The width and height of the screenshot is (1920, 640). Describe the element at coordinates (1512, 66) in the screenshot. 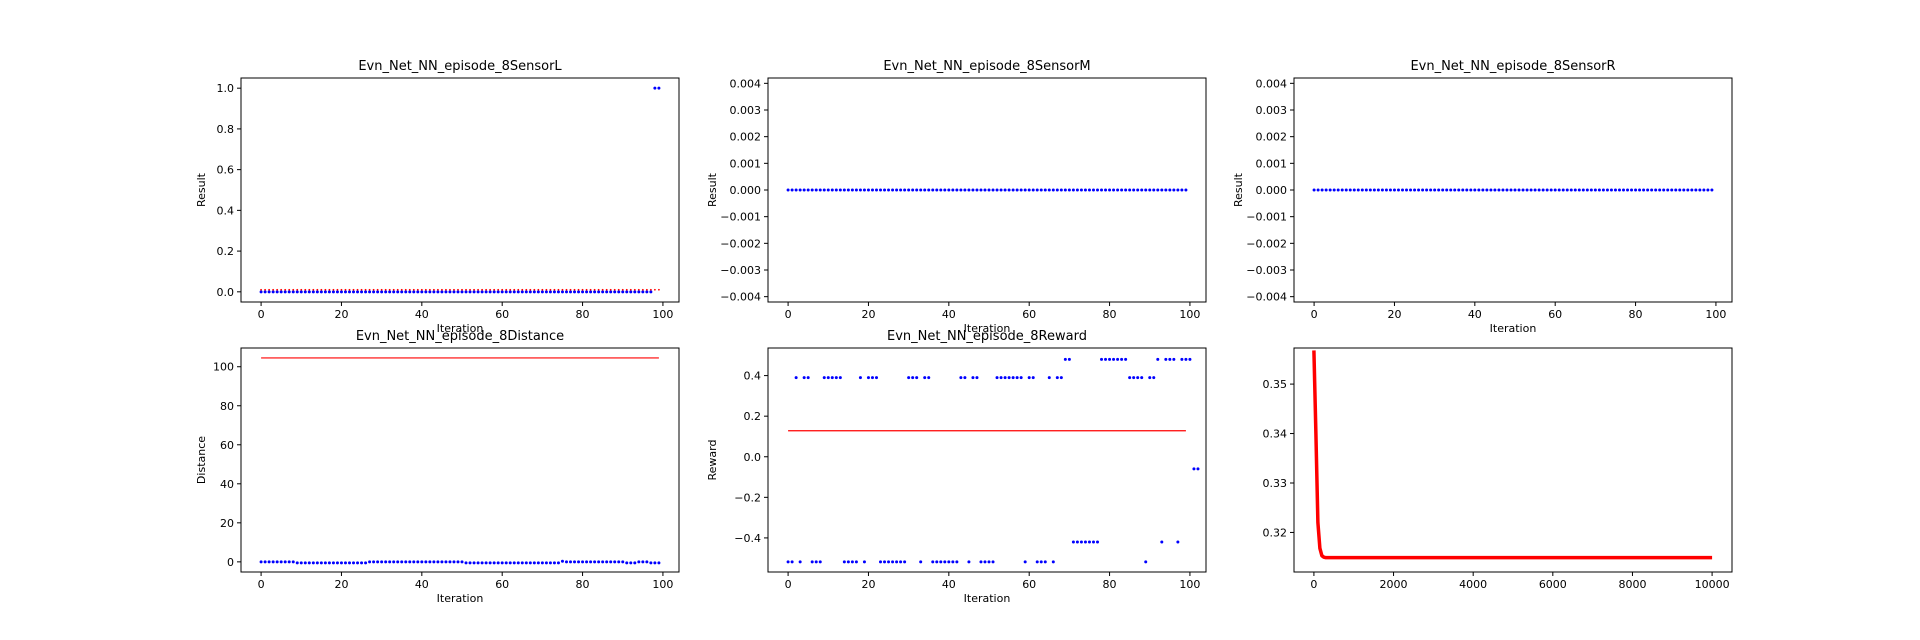

I see `chart-title: Evn_Net_NN_episode_8SensorR` at that location.